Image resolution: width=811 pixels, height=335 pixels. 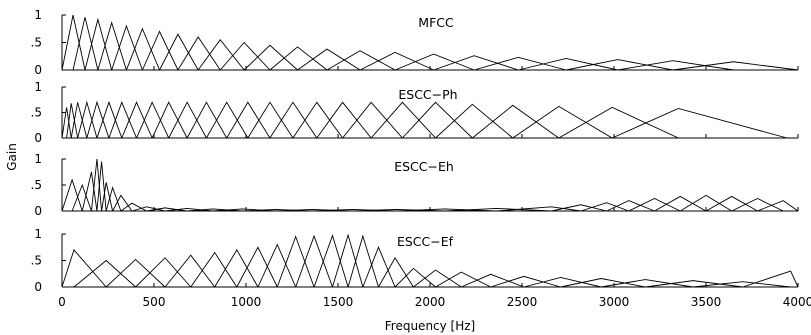 I want to click on x-tick-label: 1500, so click(x=338, y=302).